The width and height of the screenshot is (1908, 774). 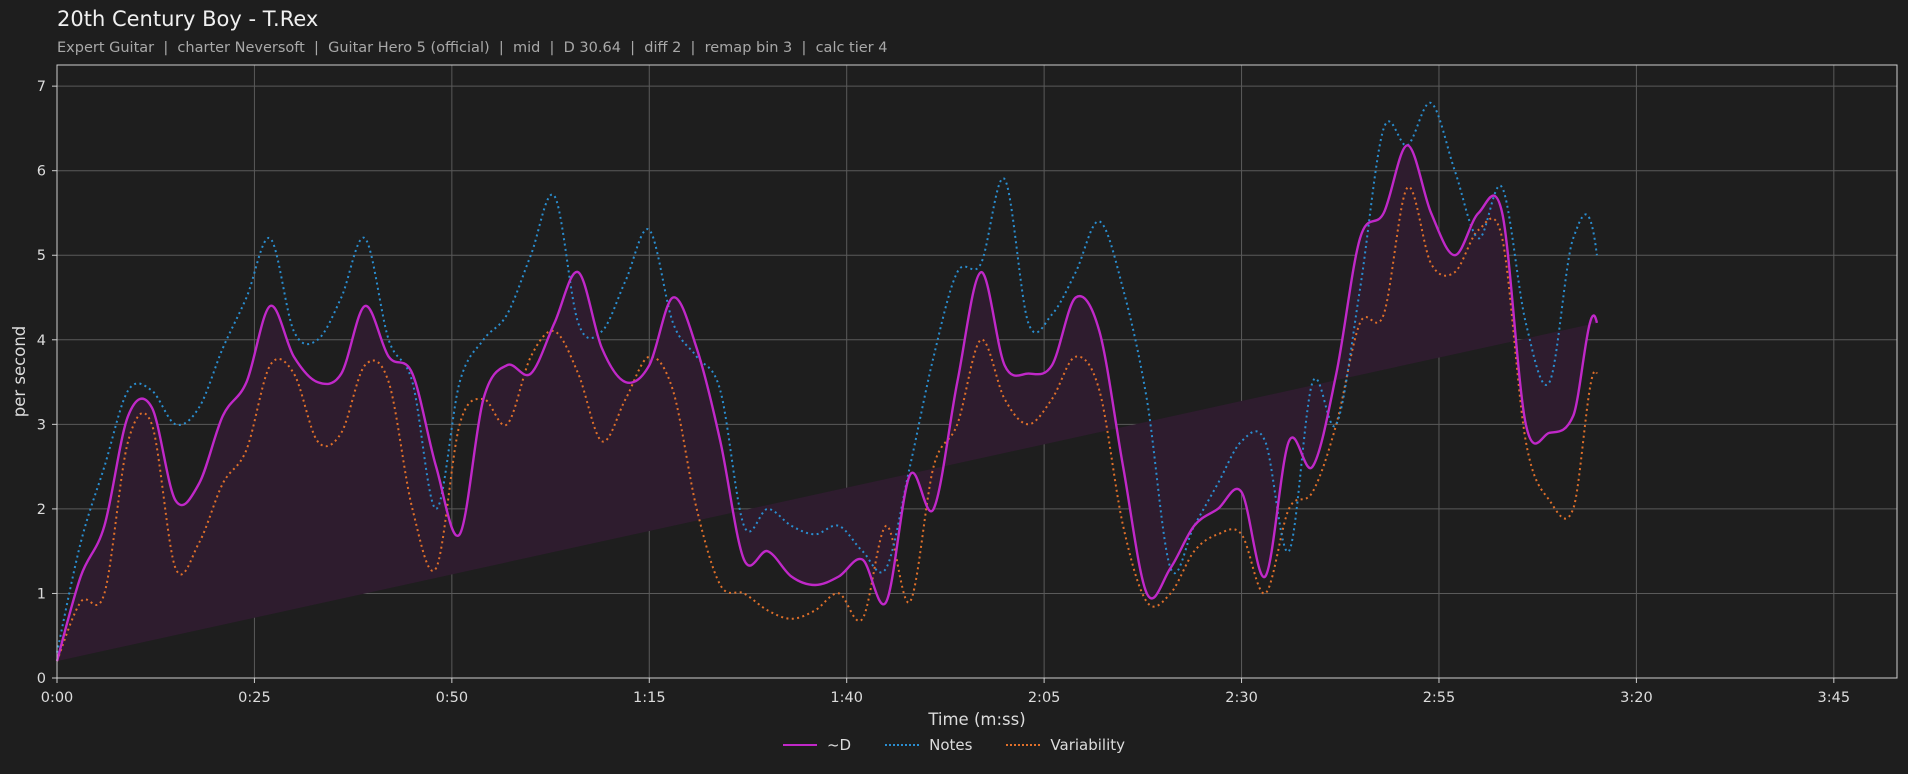 What do you see at coordinates (1088, 745) in the screenshot?
I see `legend-label-variability: Variability` at bounding box center [1088, 745].